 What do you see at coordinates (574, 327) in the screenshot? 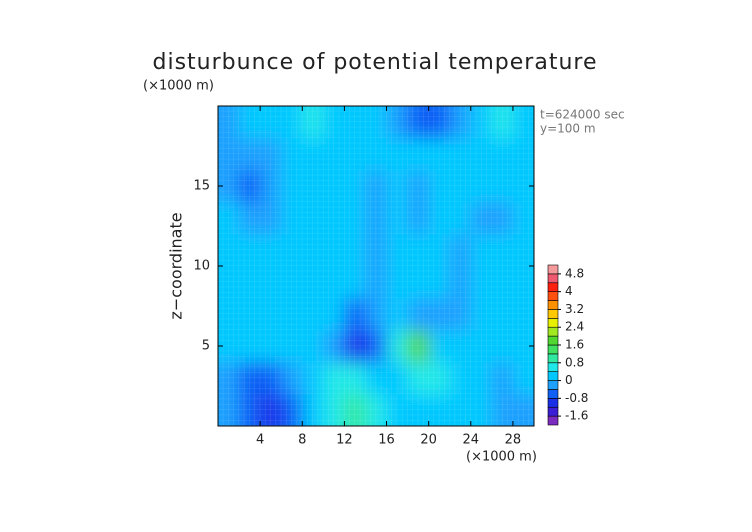
I see `colorbar-tick-label: 2.4` at bounding box center [574, 327].